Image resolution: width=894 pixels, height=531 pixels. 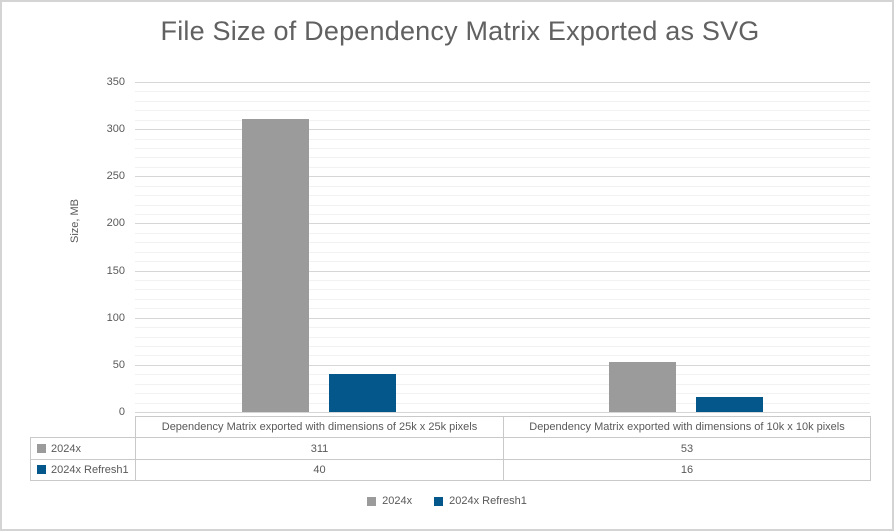 I want to click on value-cell-2024x-refresh1-cat1: 40, so click(x=319, y=470).